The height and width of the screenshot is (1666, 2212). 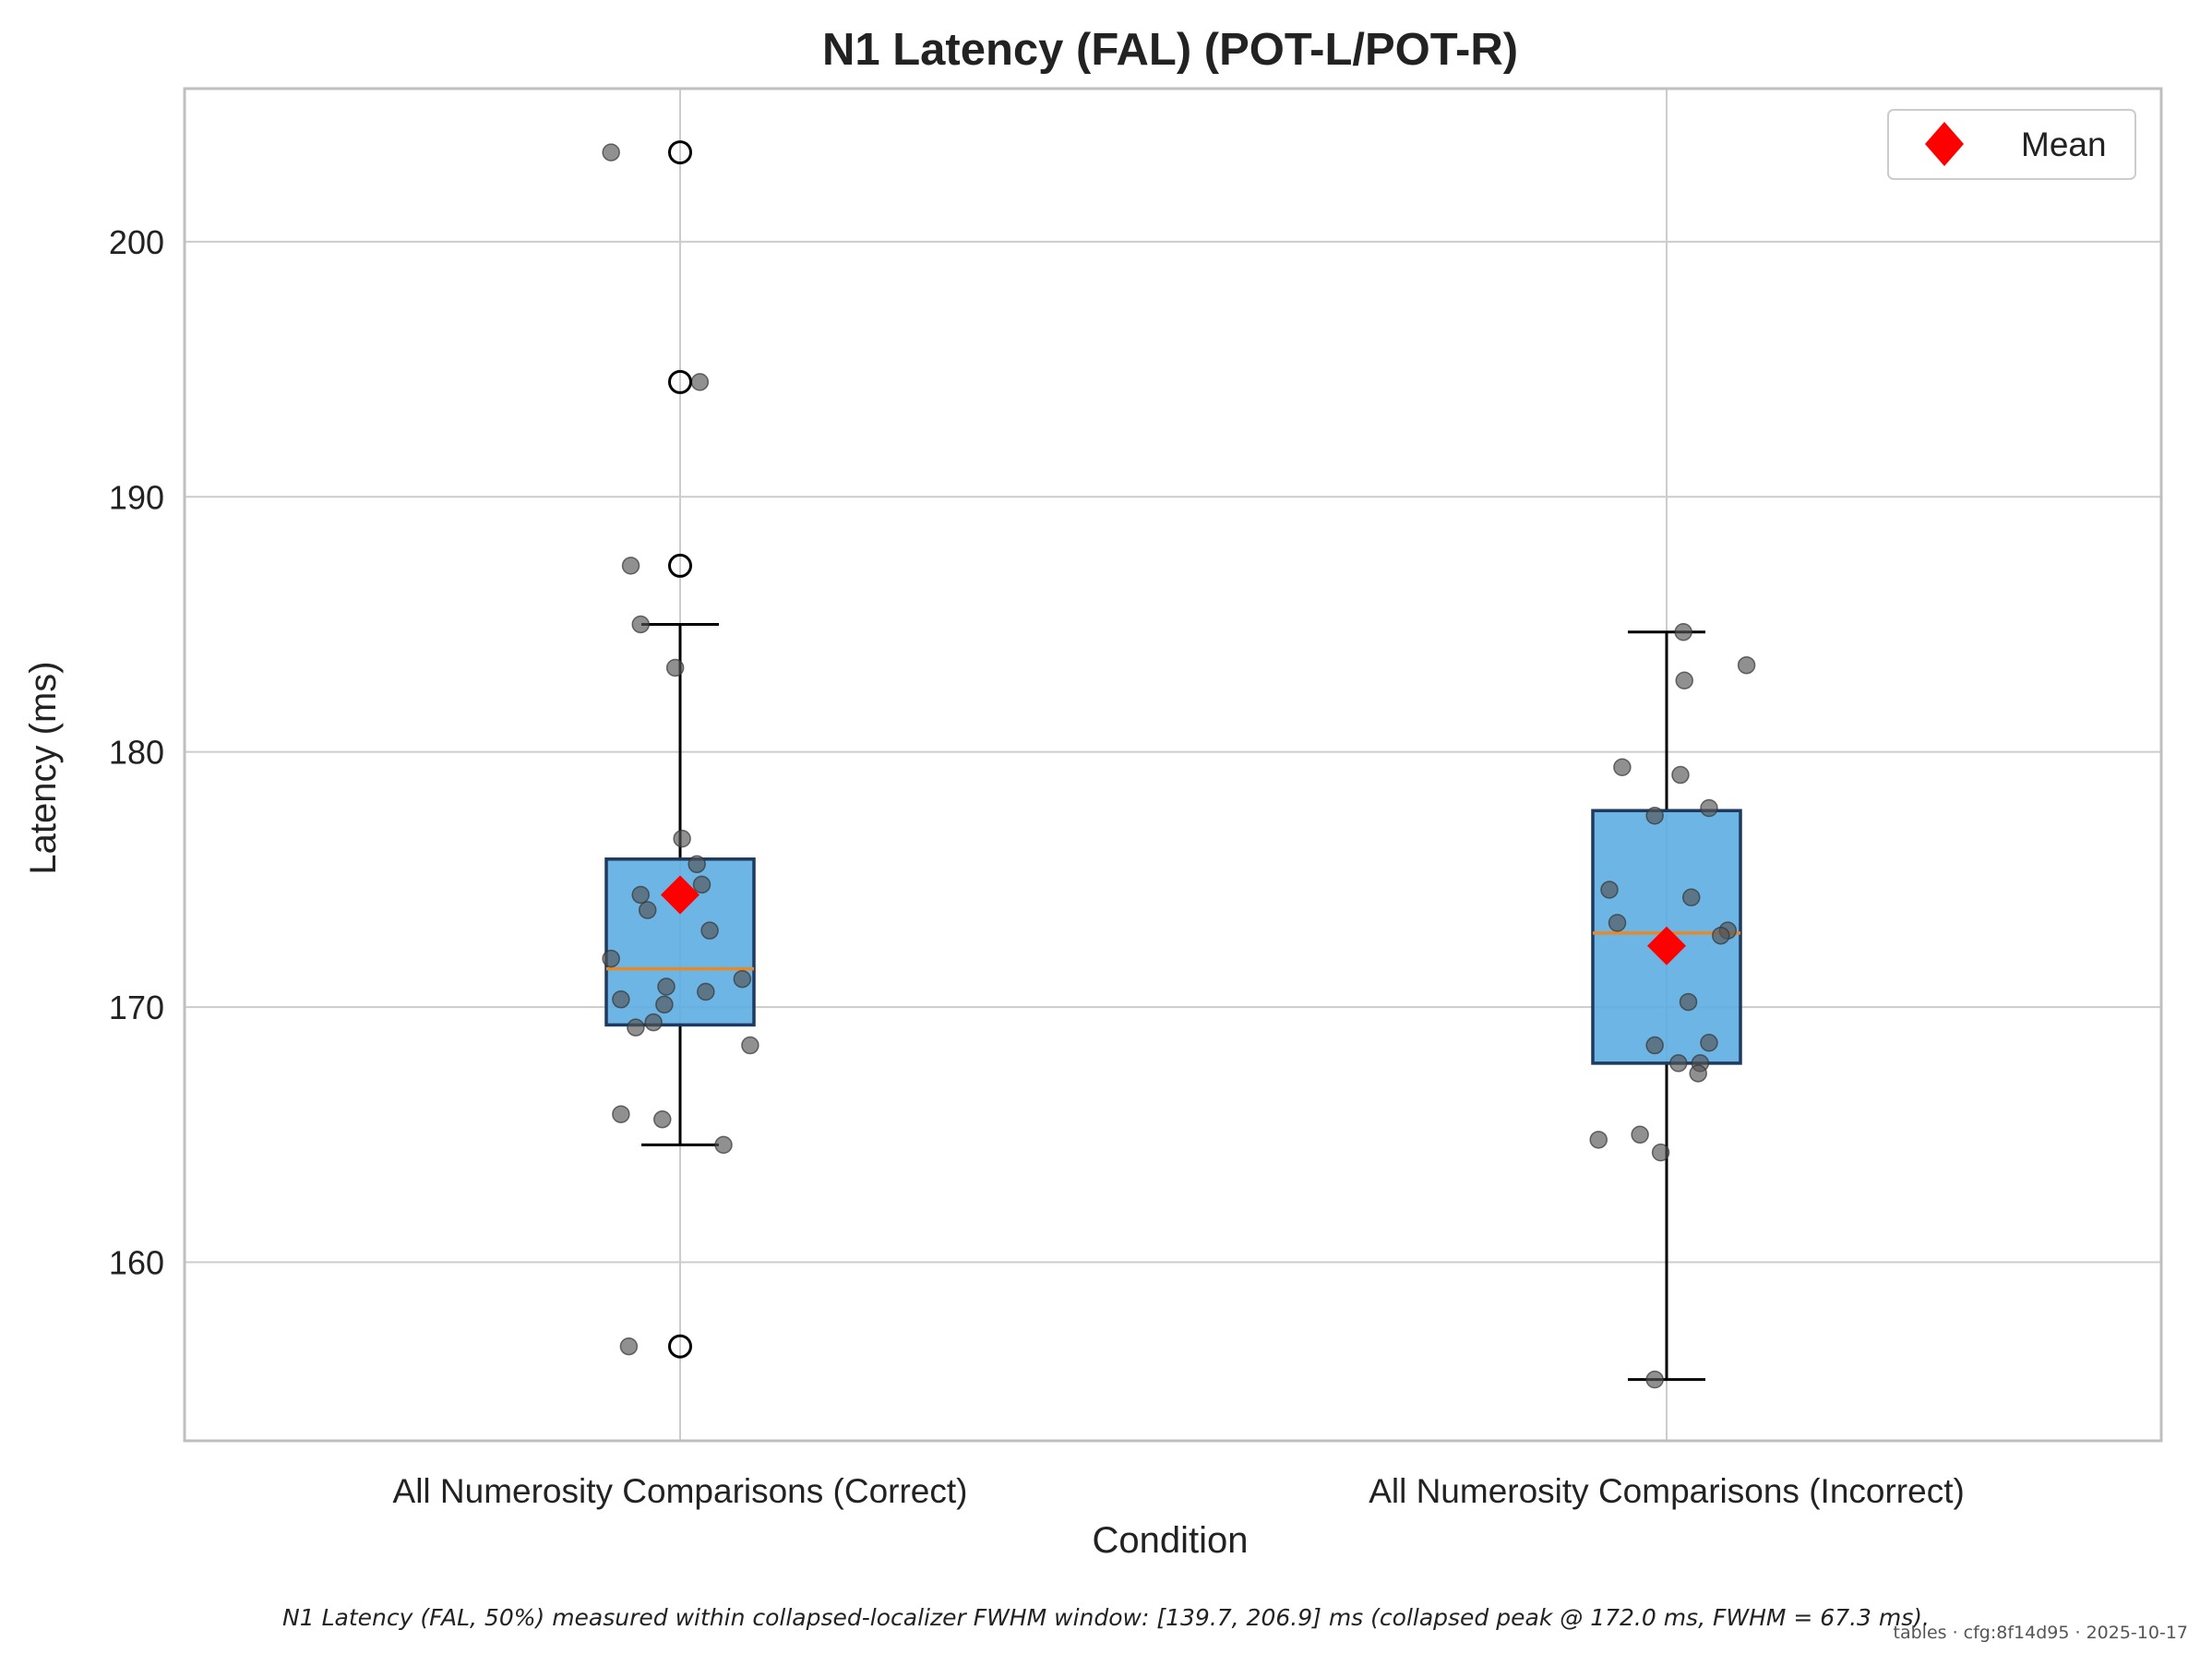 I want to click on y-tick-label: 190, so click(x=136, y=497).